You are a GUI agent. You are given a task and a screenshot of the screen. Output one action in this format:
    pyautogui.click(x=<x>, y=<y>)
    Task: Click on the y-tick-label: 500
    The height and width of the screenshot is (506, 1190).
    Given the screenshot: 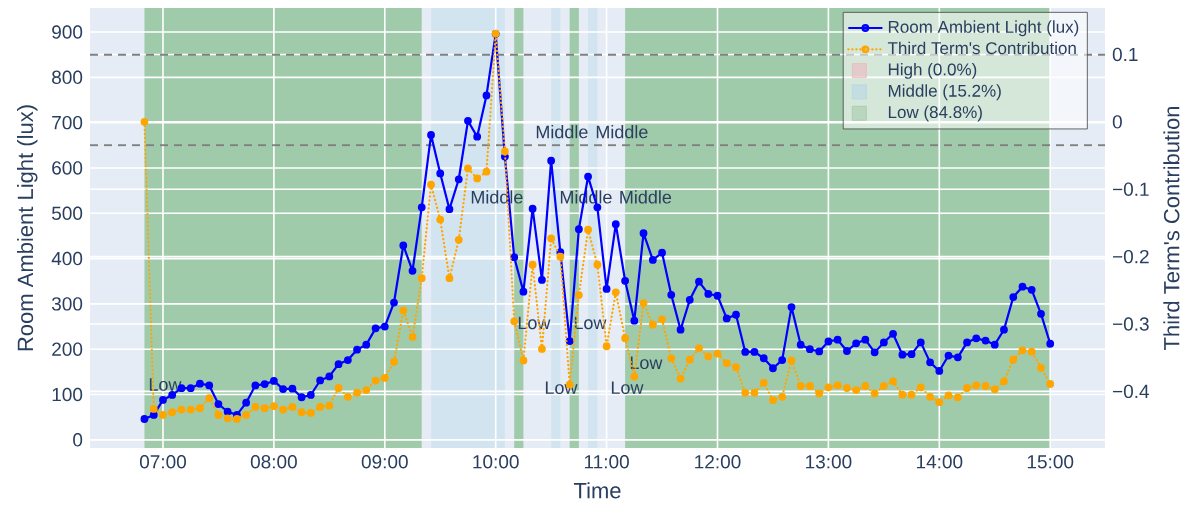 What is the action you would take?
    pyautogui.click(x=67, y=213)
    